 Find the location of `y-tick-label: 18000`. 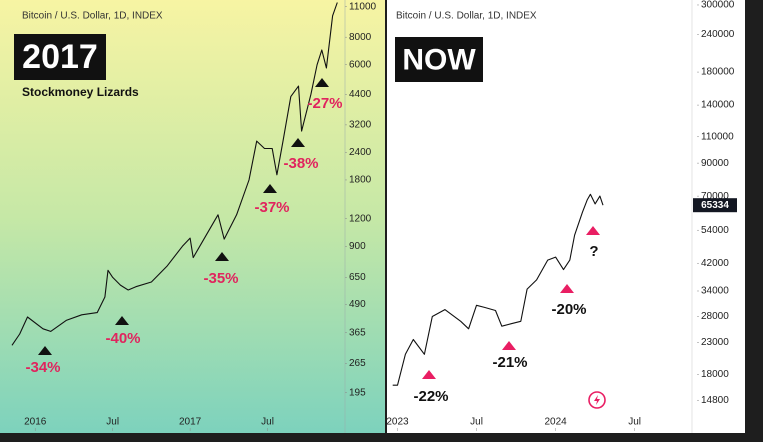

y-tick-label: 18000 is located at coordinates (715, 374).